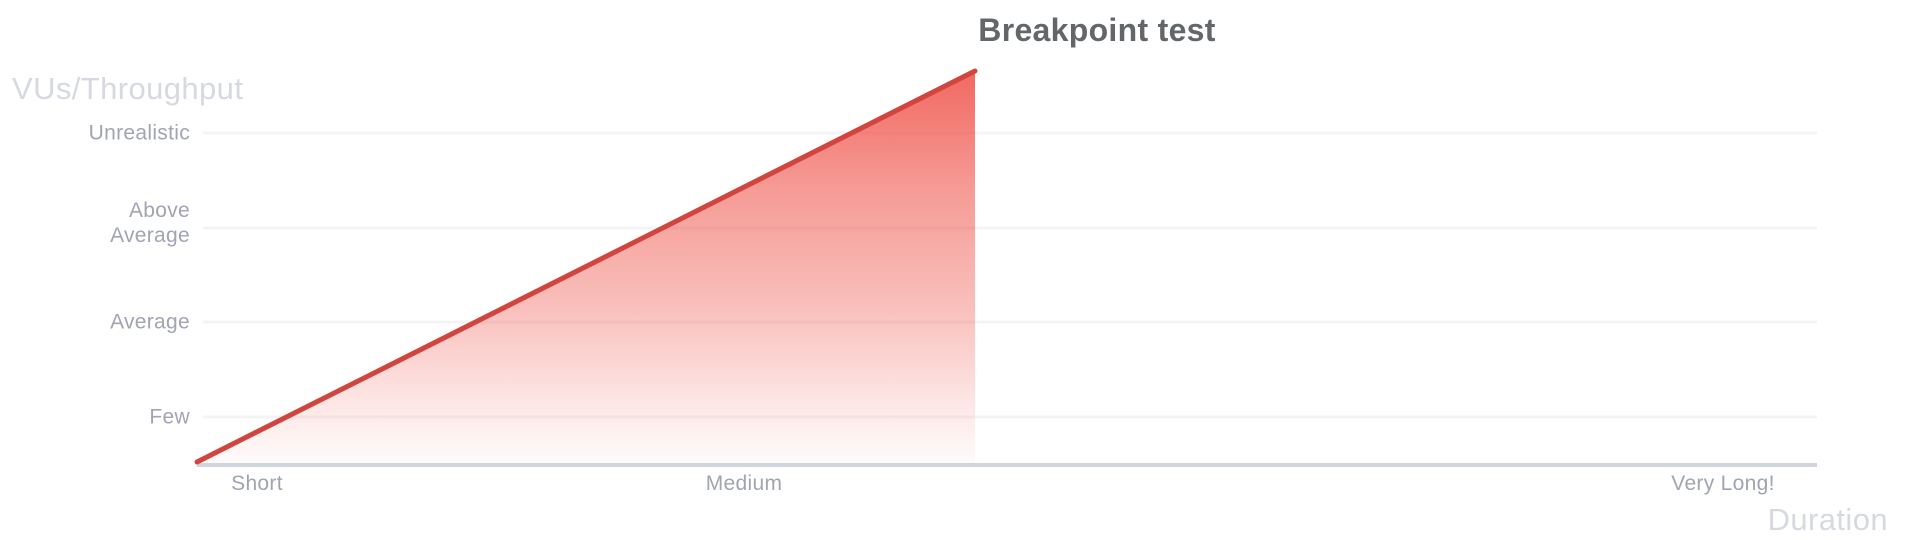  What do you see at coordinates (744, 483) in the screenshot?
I see `x-tick-medium: Medium` at bounding box center [744, 483].